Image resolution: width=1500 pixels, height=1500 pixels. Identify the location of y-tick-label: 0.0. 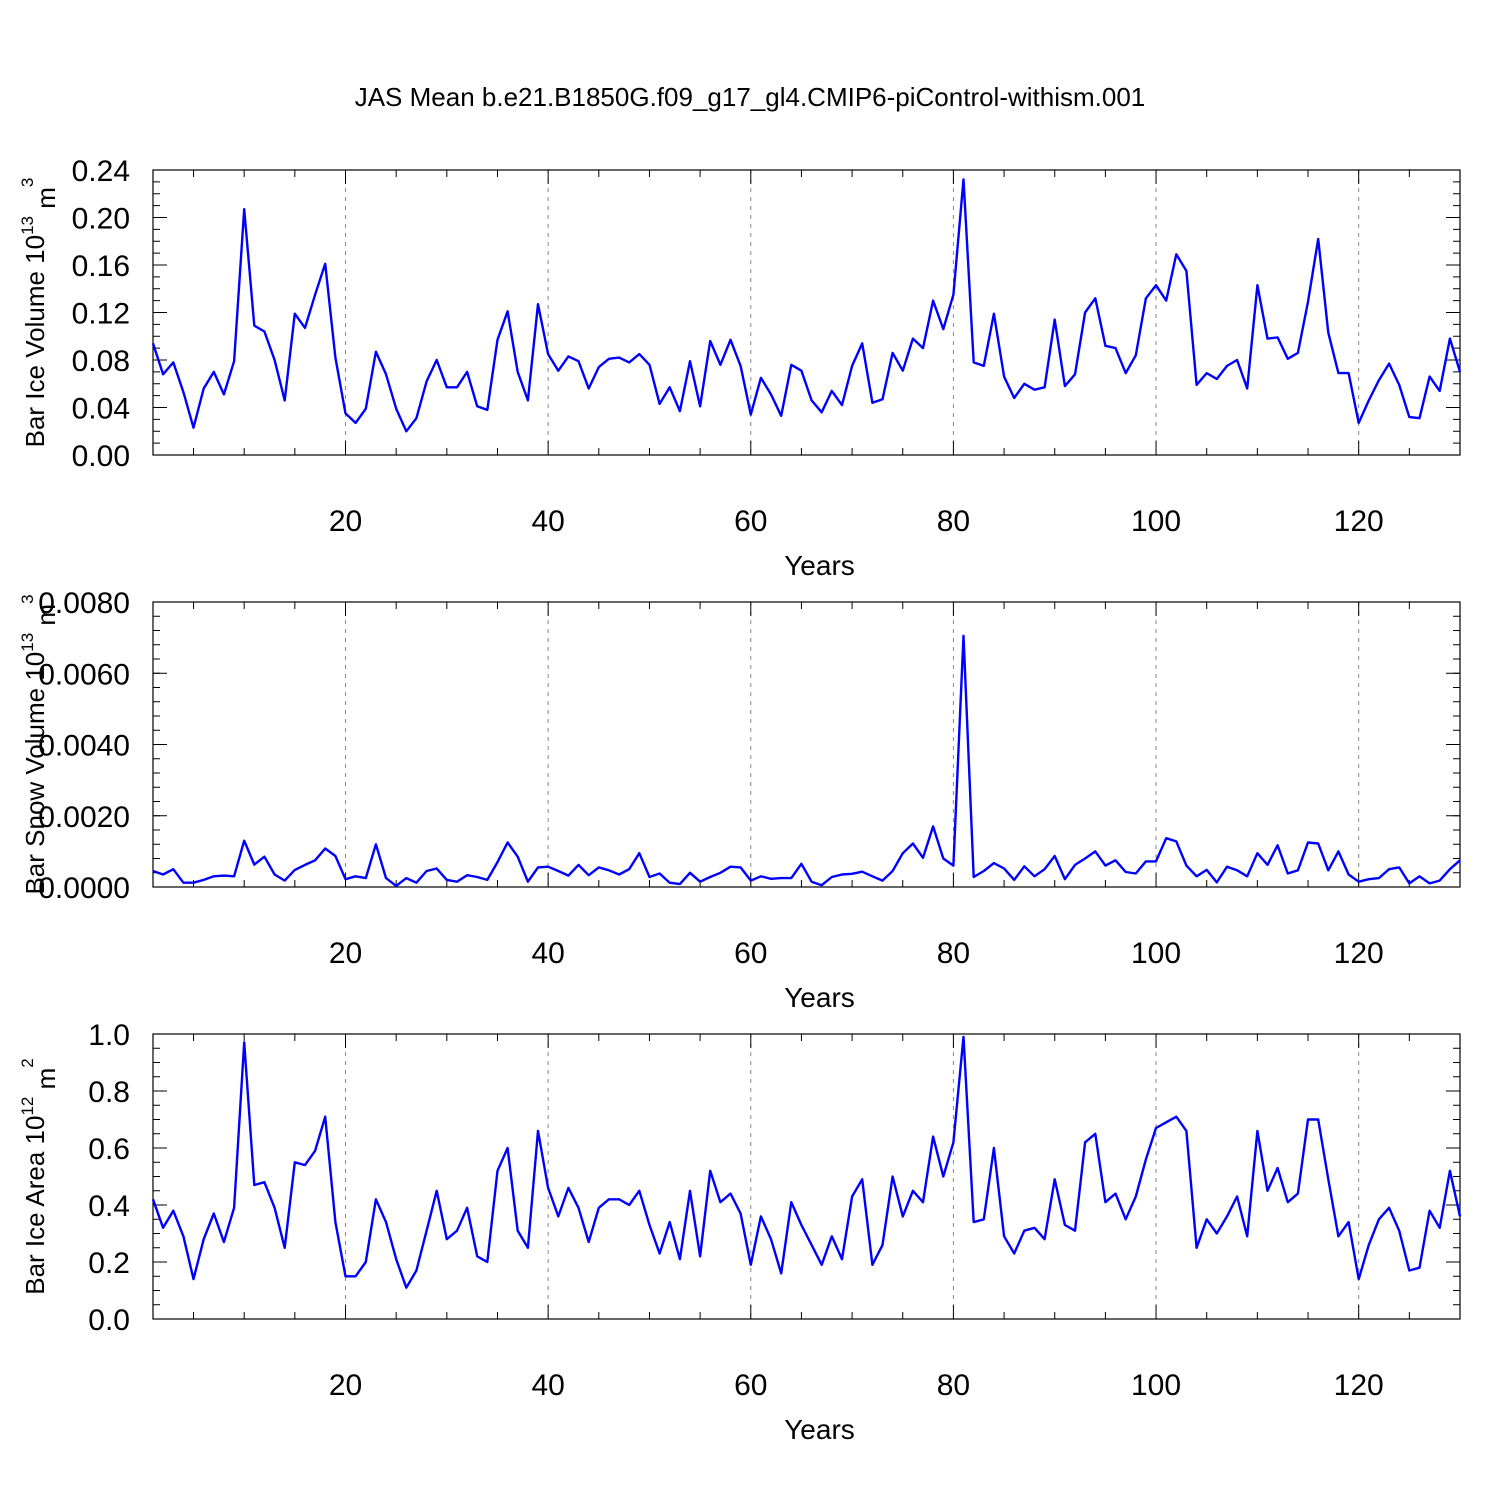
(109, 1320).